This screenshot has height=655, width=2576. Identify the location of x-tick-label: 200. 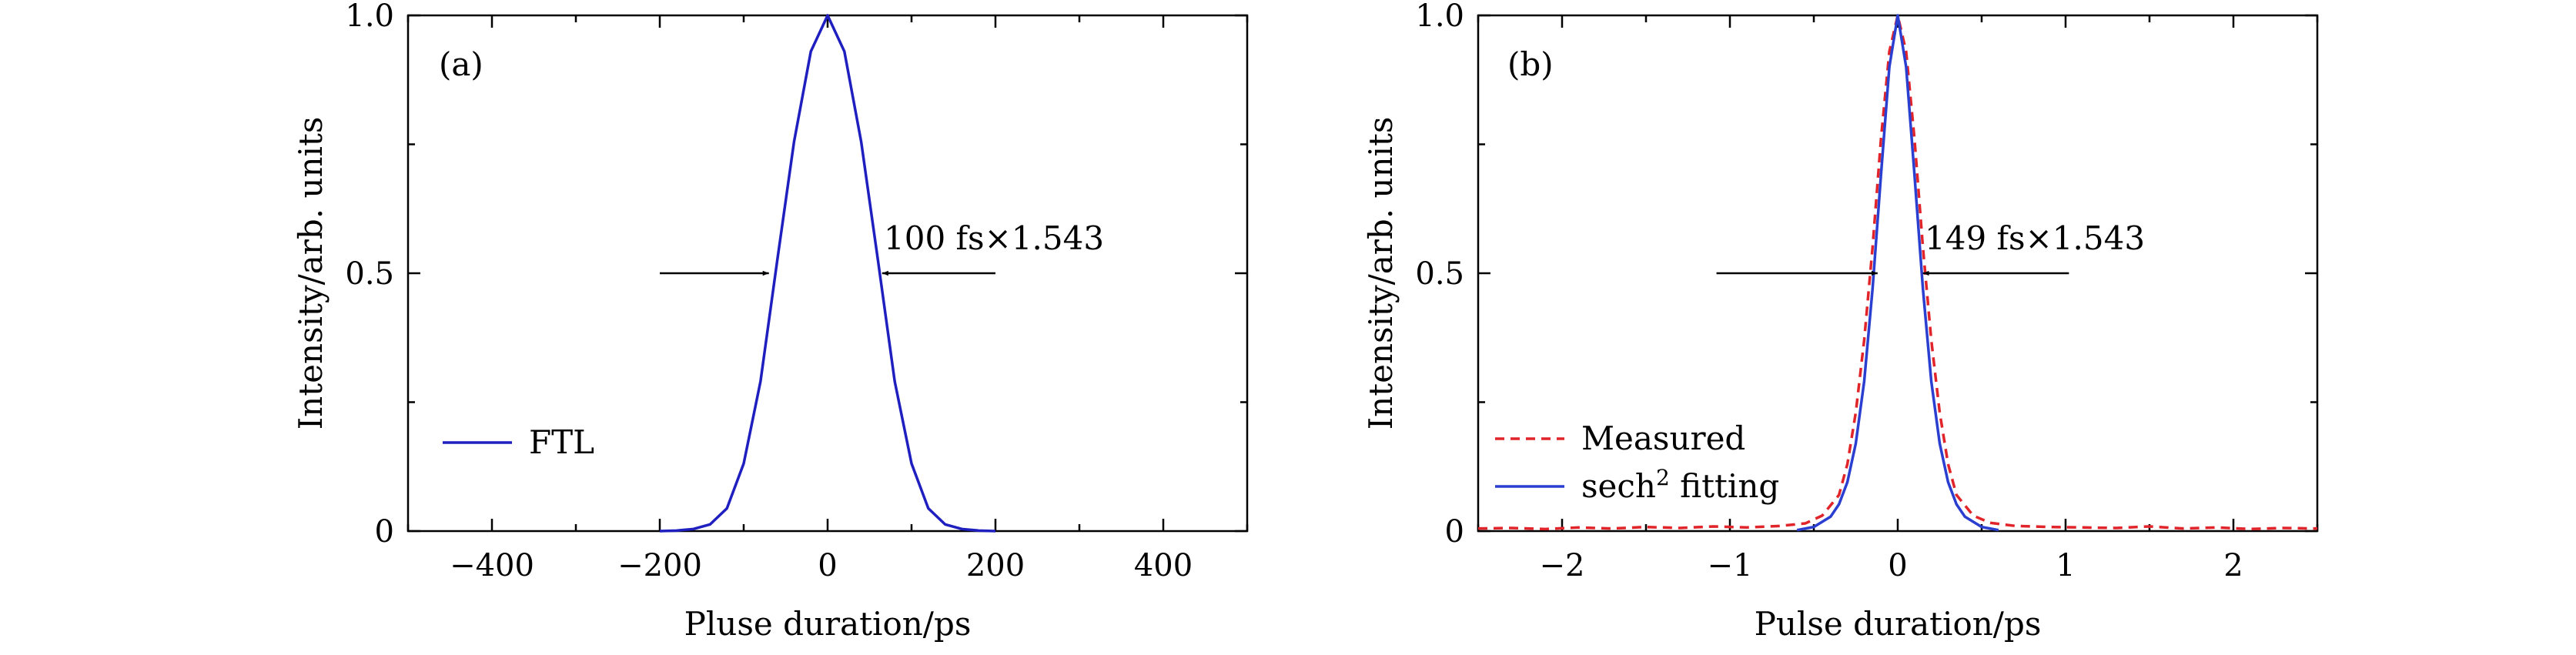
(995, 565).